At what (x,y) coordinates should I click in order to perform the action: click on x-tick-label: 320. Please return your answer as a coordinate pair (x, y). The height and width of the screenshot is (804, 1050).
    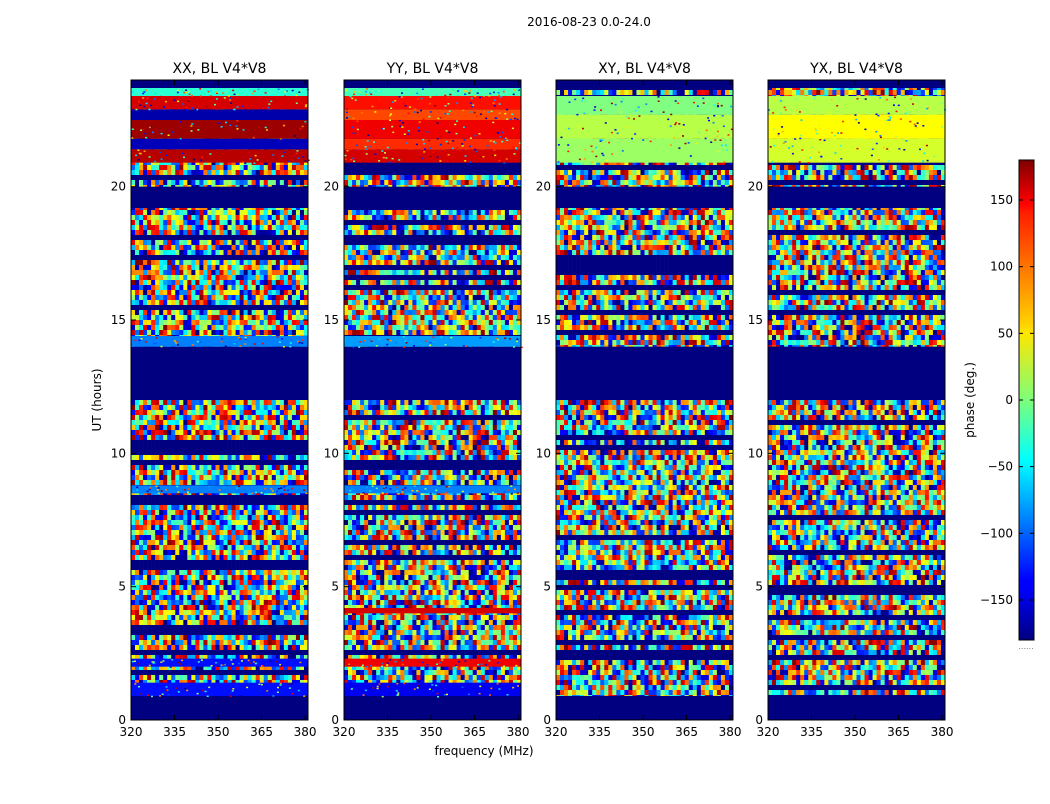
    Looking at the image, I should click on (768, 732).